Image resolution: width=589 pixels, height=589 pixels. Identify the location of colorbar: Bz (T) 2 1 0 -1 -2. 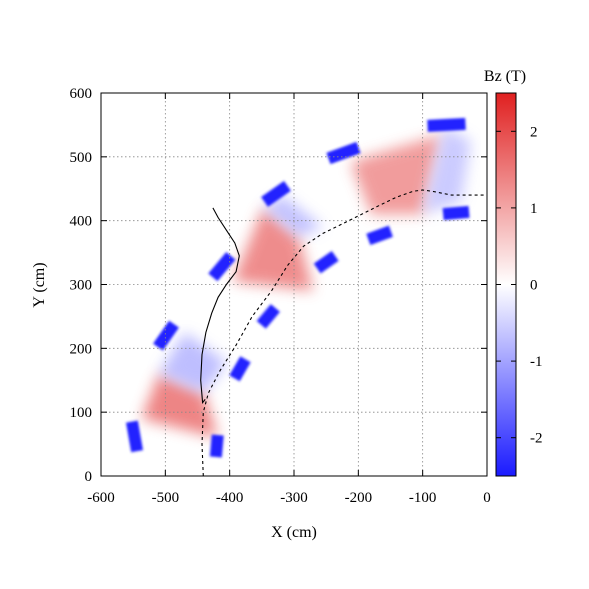
(513, 272).